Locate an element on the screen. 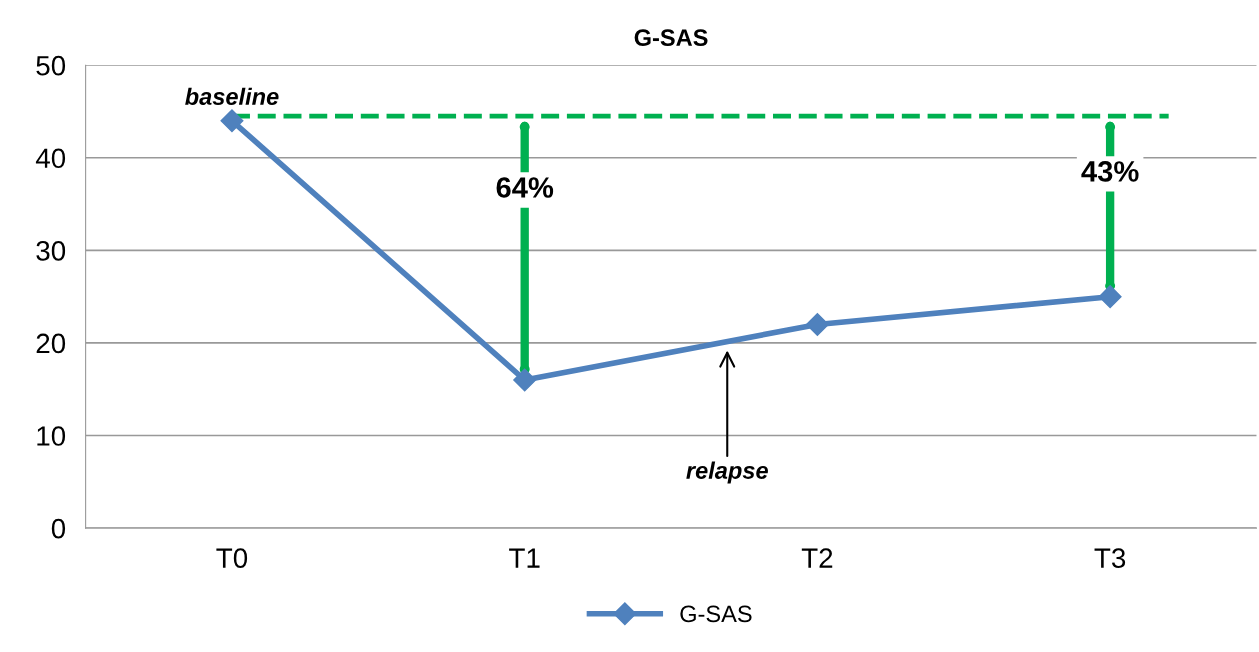 Image resolution: width=1259 pixels, height=652 pixels. x-tick-label: T0 is located at coordinates (232, 558).